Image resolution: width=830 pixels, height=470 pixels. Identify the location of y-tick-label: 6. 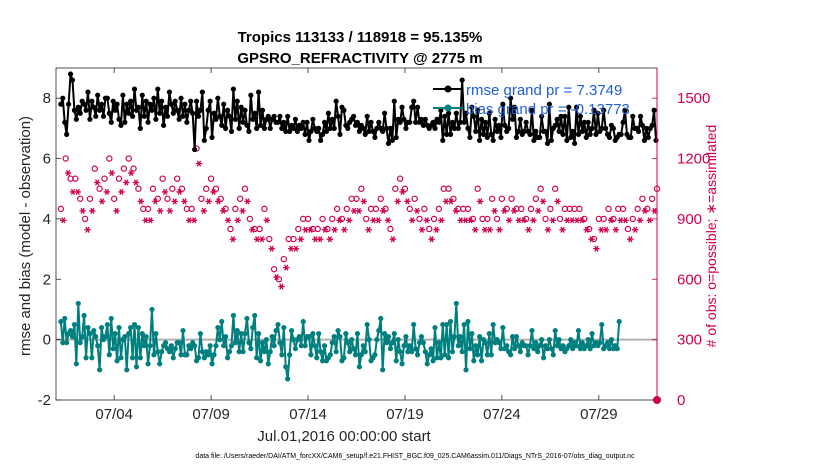
(47, 159).